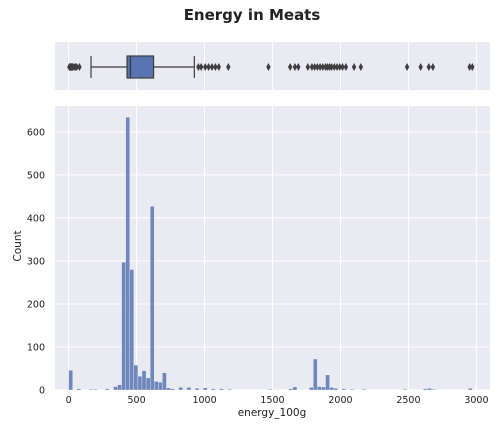 The height and width of the screenshot is (432, 504). Describe the element at coordinates (476, 400) in the screenshot. I see `x-tick-label: 3000` at that location.